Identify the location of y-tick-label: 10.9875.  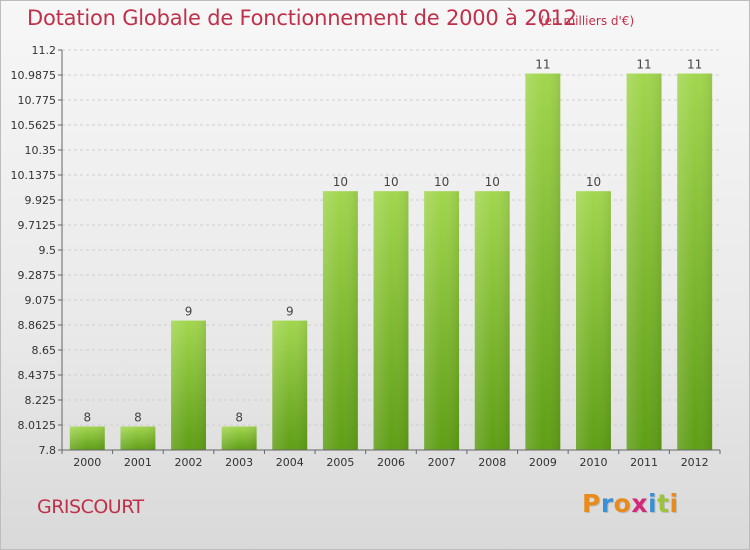
(34, 75).